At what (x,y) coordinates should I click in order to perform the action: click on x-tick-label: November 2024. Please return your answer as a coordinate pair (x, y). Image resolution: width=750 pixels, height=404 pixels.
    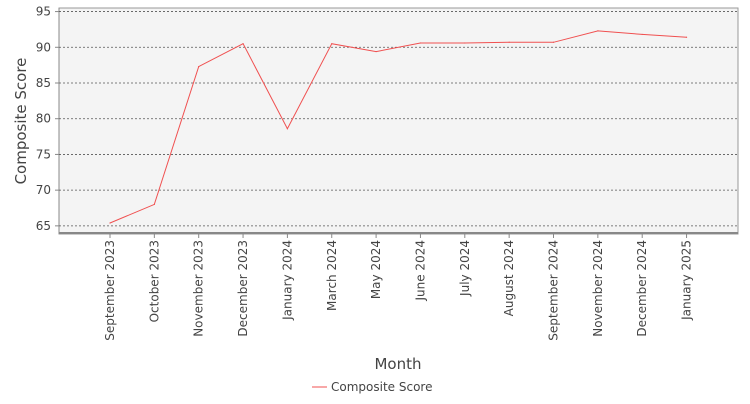
    Looking at the image, I should click on (598, 288).